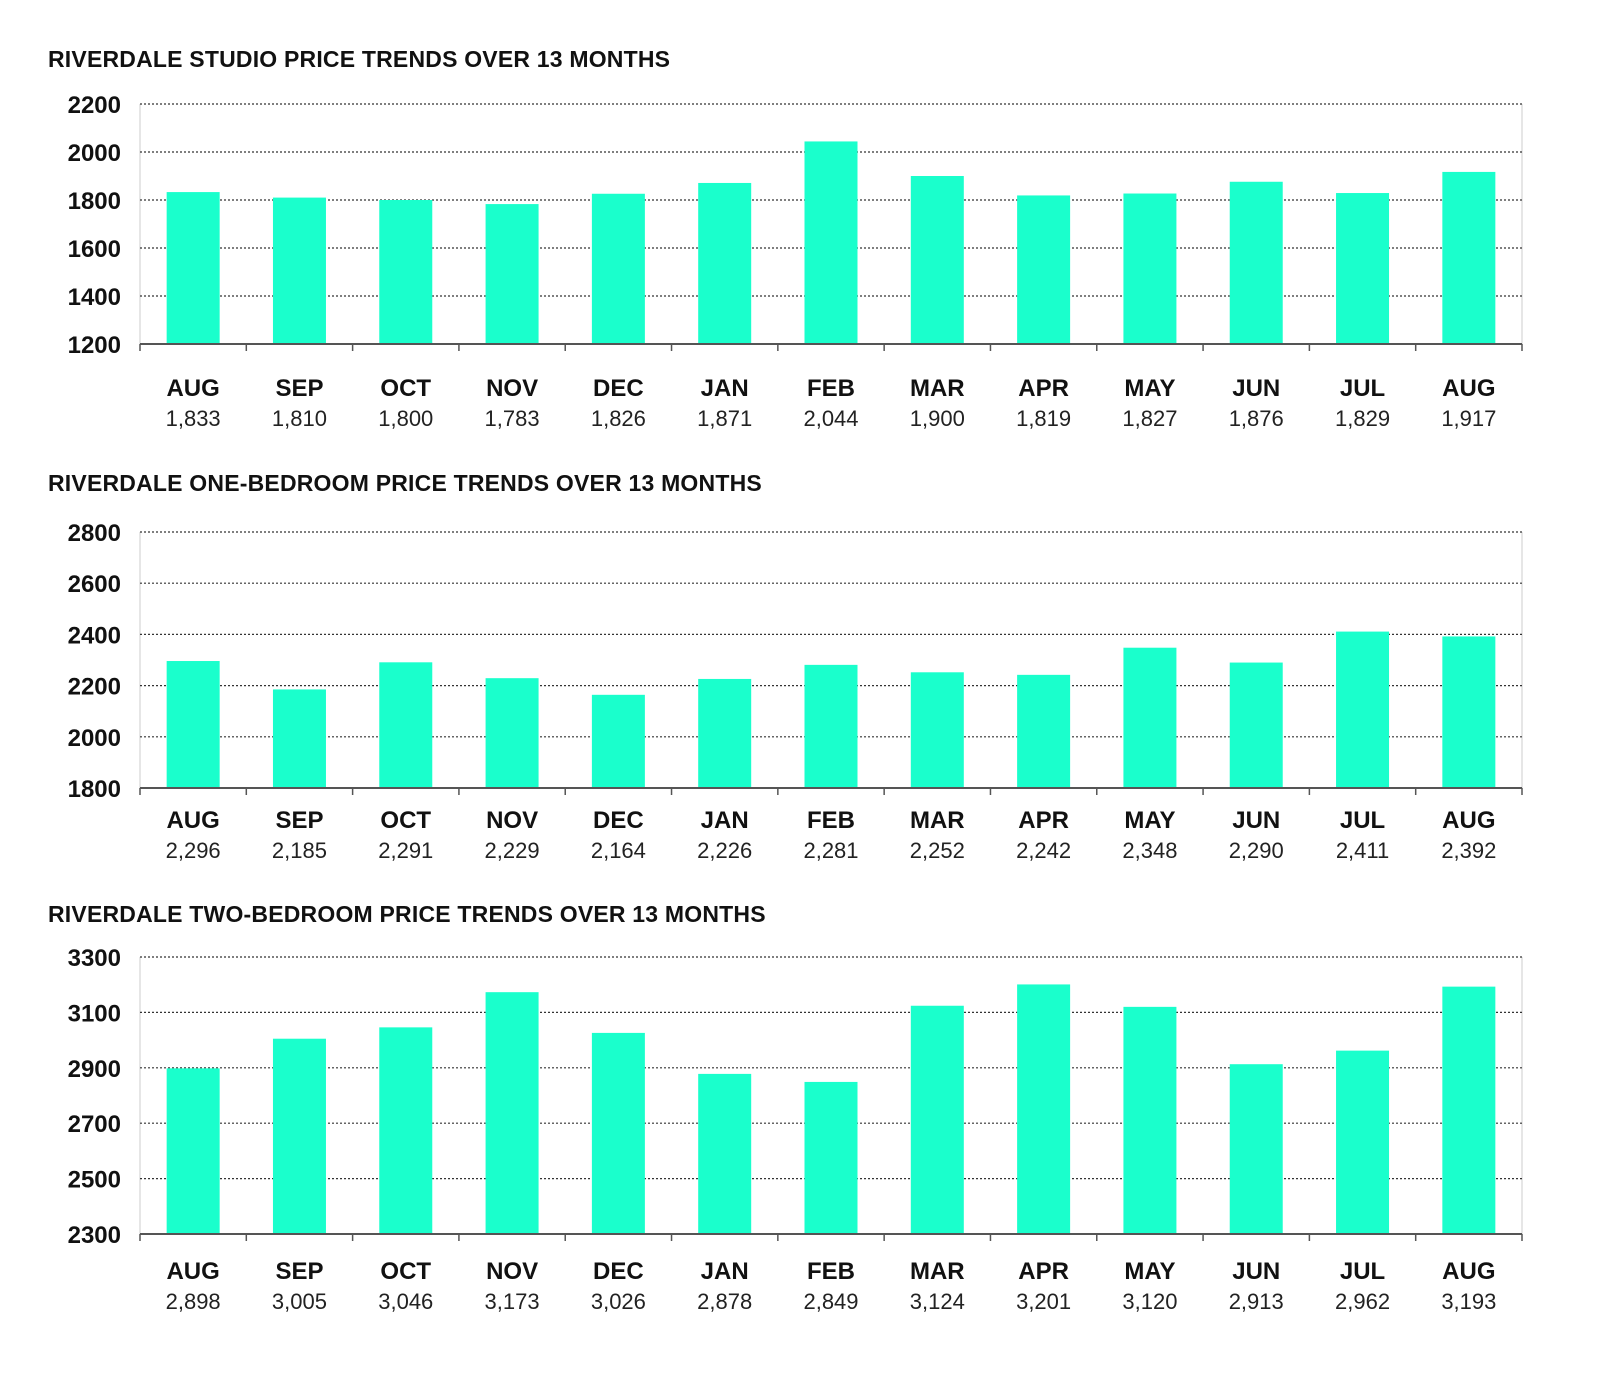 This screenshot has width=1600, height=1378. What do you see at coordinates (618, 388) in the screenshot?
I see `x-category-label: DEC` at bounding box center [618, 388].